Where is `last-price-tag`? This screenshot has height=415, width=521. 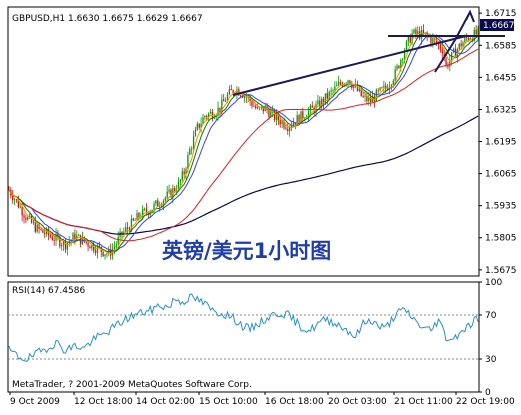 last-price-tag is located at coordinates (497, 25).